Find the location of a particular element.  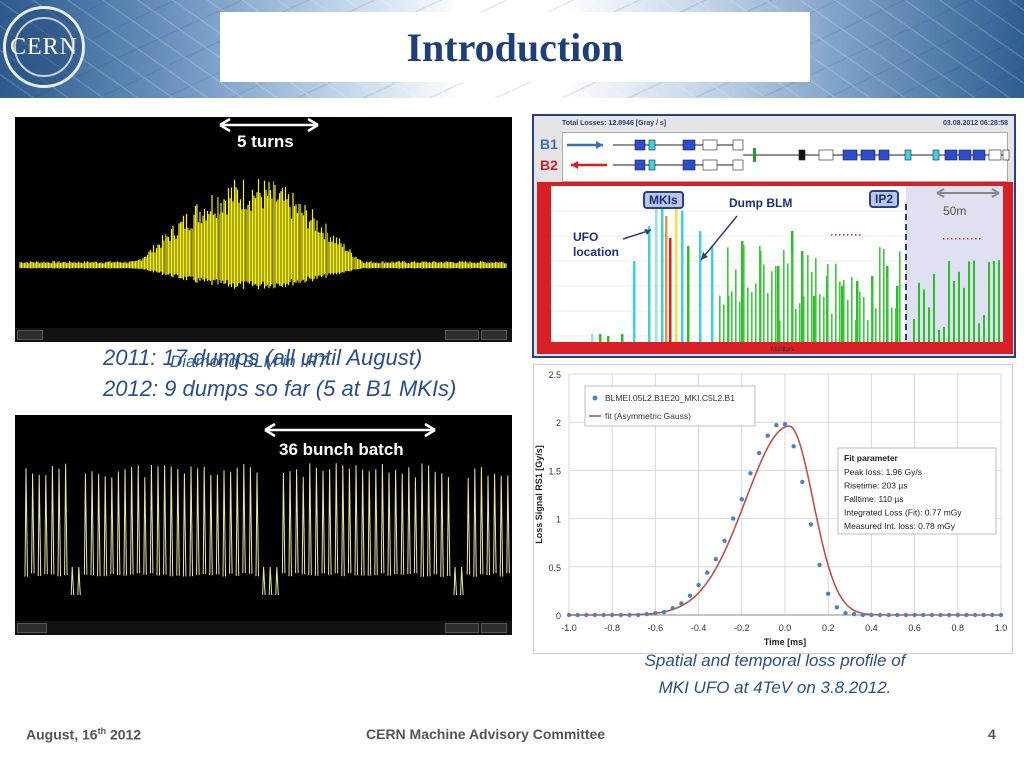

x-tick-label: 0.4 is located at coordinates (871, 628).